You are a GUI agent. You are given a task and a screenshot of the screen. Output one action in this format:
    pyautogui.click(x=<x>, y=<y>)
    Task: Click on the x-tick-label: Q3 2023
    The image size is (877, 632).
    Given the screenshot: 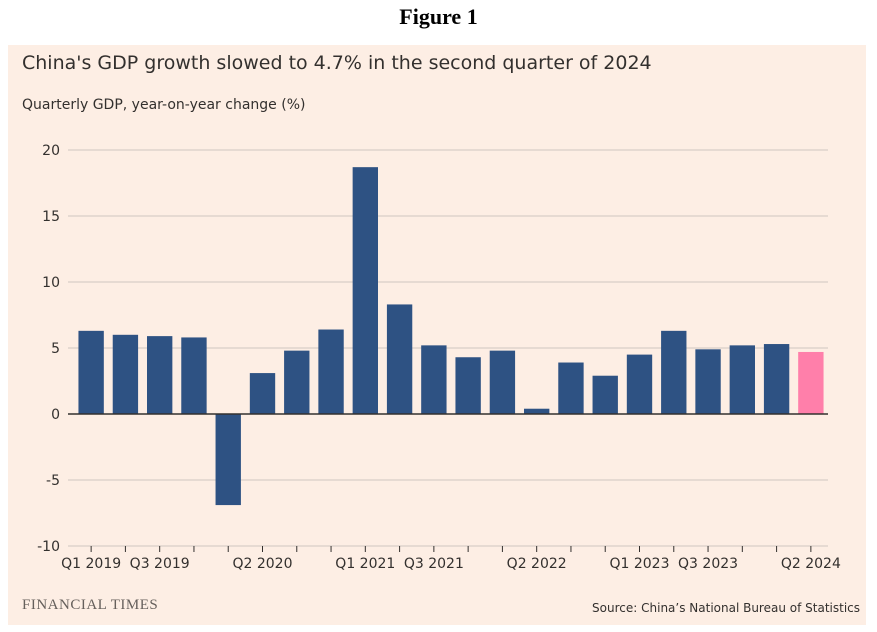 What is the action you would take?
    pyautogui.click(x=708, y=564)
    